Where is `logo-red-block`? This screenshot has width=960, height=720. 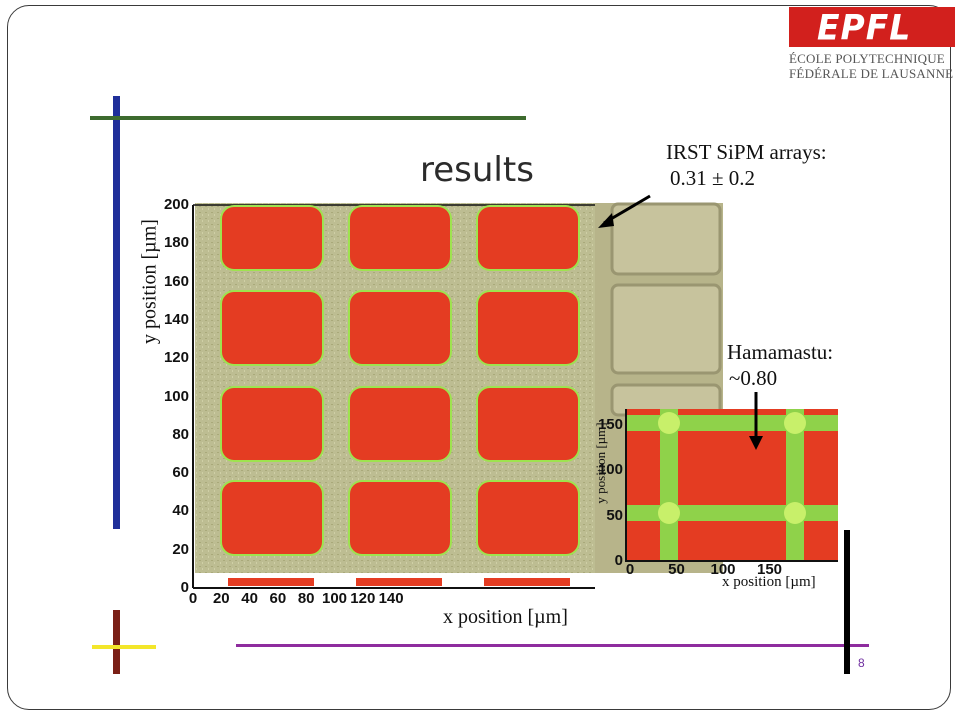
logo-red-block is located at coordinates (872, 27).